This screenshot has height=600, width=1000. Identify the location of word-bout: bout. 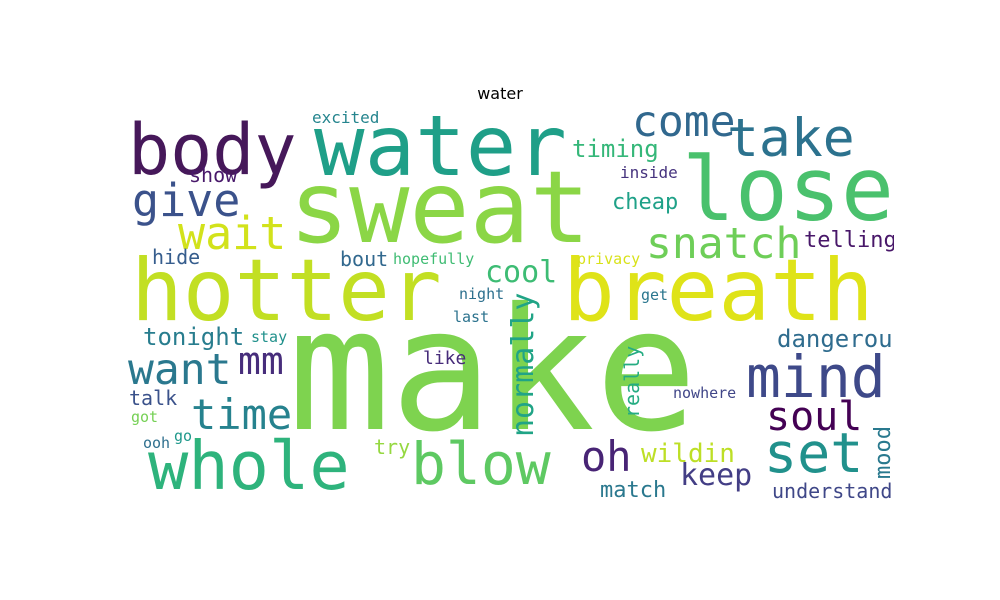
(364, 259).